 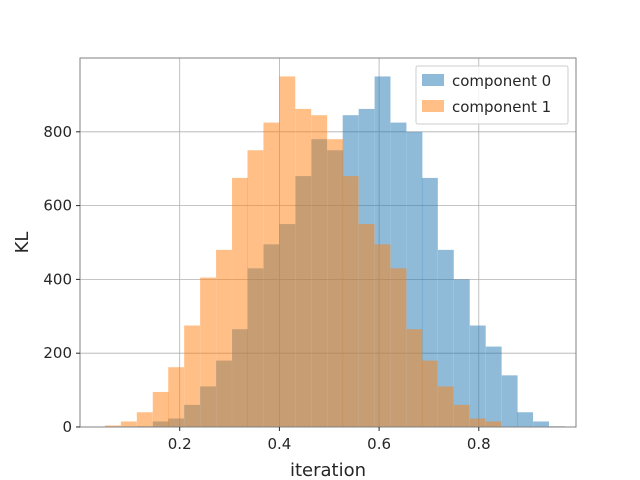 What do you see at coordinates (57, 206) in the screenshot?
I see `y-tick-label-3: 600` at bounding box center [57, 206].